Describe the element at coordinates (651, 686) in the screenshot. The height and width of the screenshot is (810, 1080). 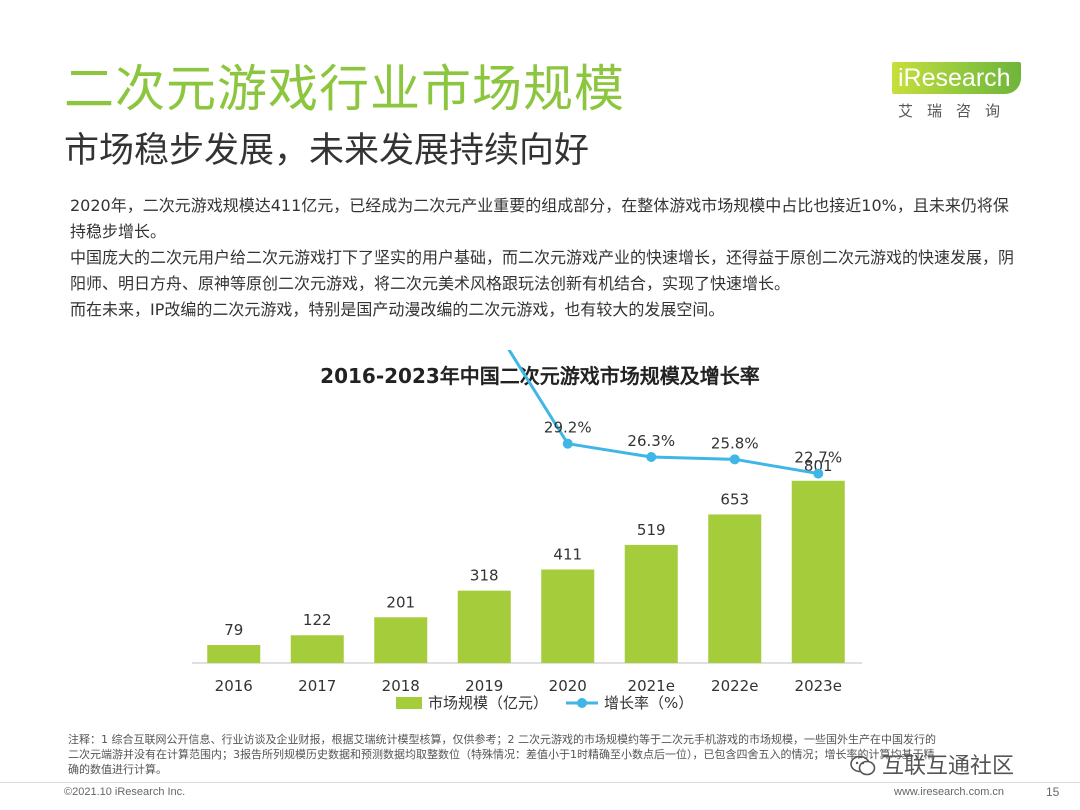
I see `x-tick-label: 2021e` at that location.